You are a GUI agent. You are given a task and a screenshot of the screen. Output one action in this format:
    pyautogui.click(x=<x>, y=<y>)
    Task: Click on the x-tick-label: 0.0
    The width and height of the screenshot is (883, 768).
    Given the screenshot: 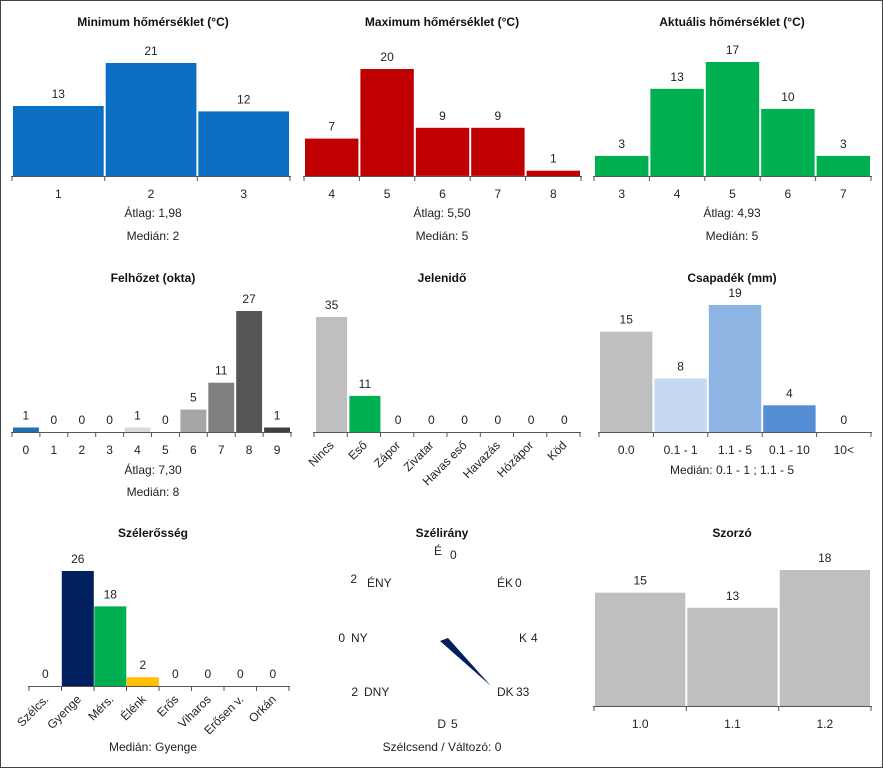 What is the action you would take?
    pyautogui.click(x=626, y=450)
    